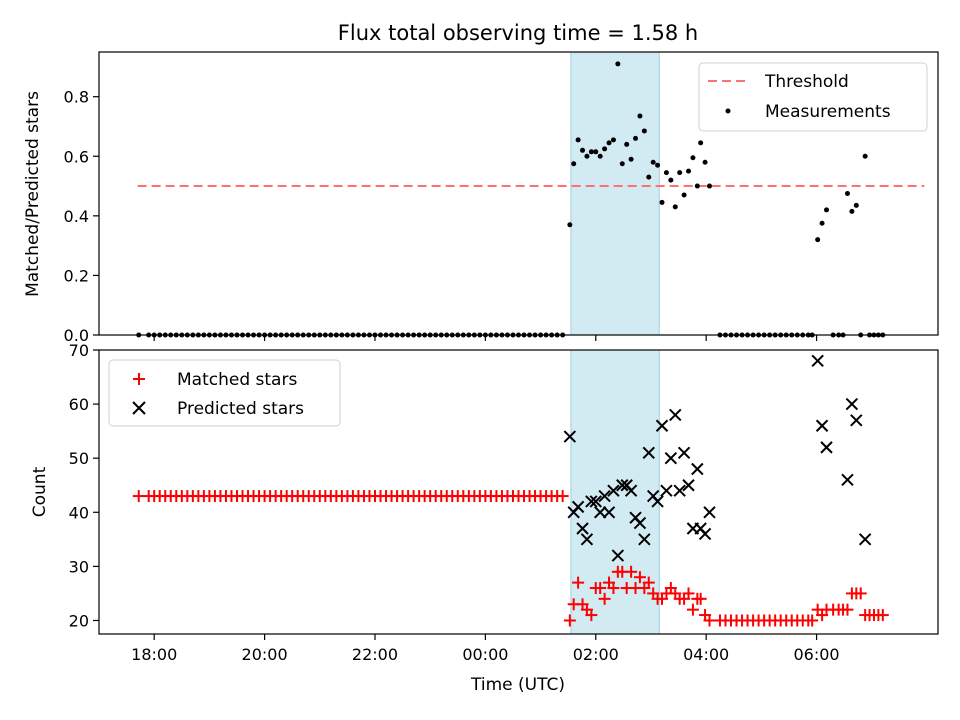 The image size is (960, 720). I want to click on bottom-x-tick-label: 20:00, so click(265, 654).